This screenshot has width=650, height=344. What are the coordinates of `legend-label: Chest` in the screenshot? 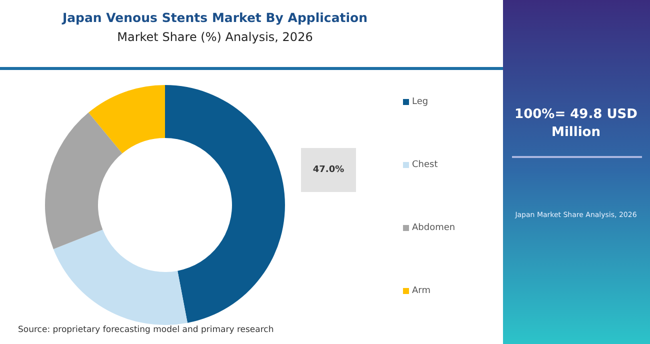 It's located at (425, 165).